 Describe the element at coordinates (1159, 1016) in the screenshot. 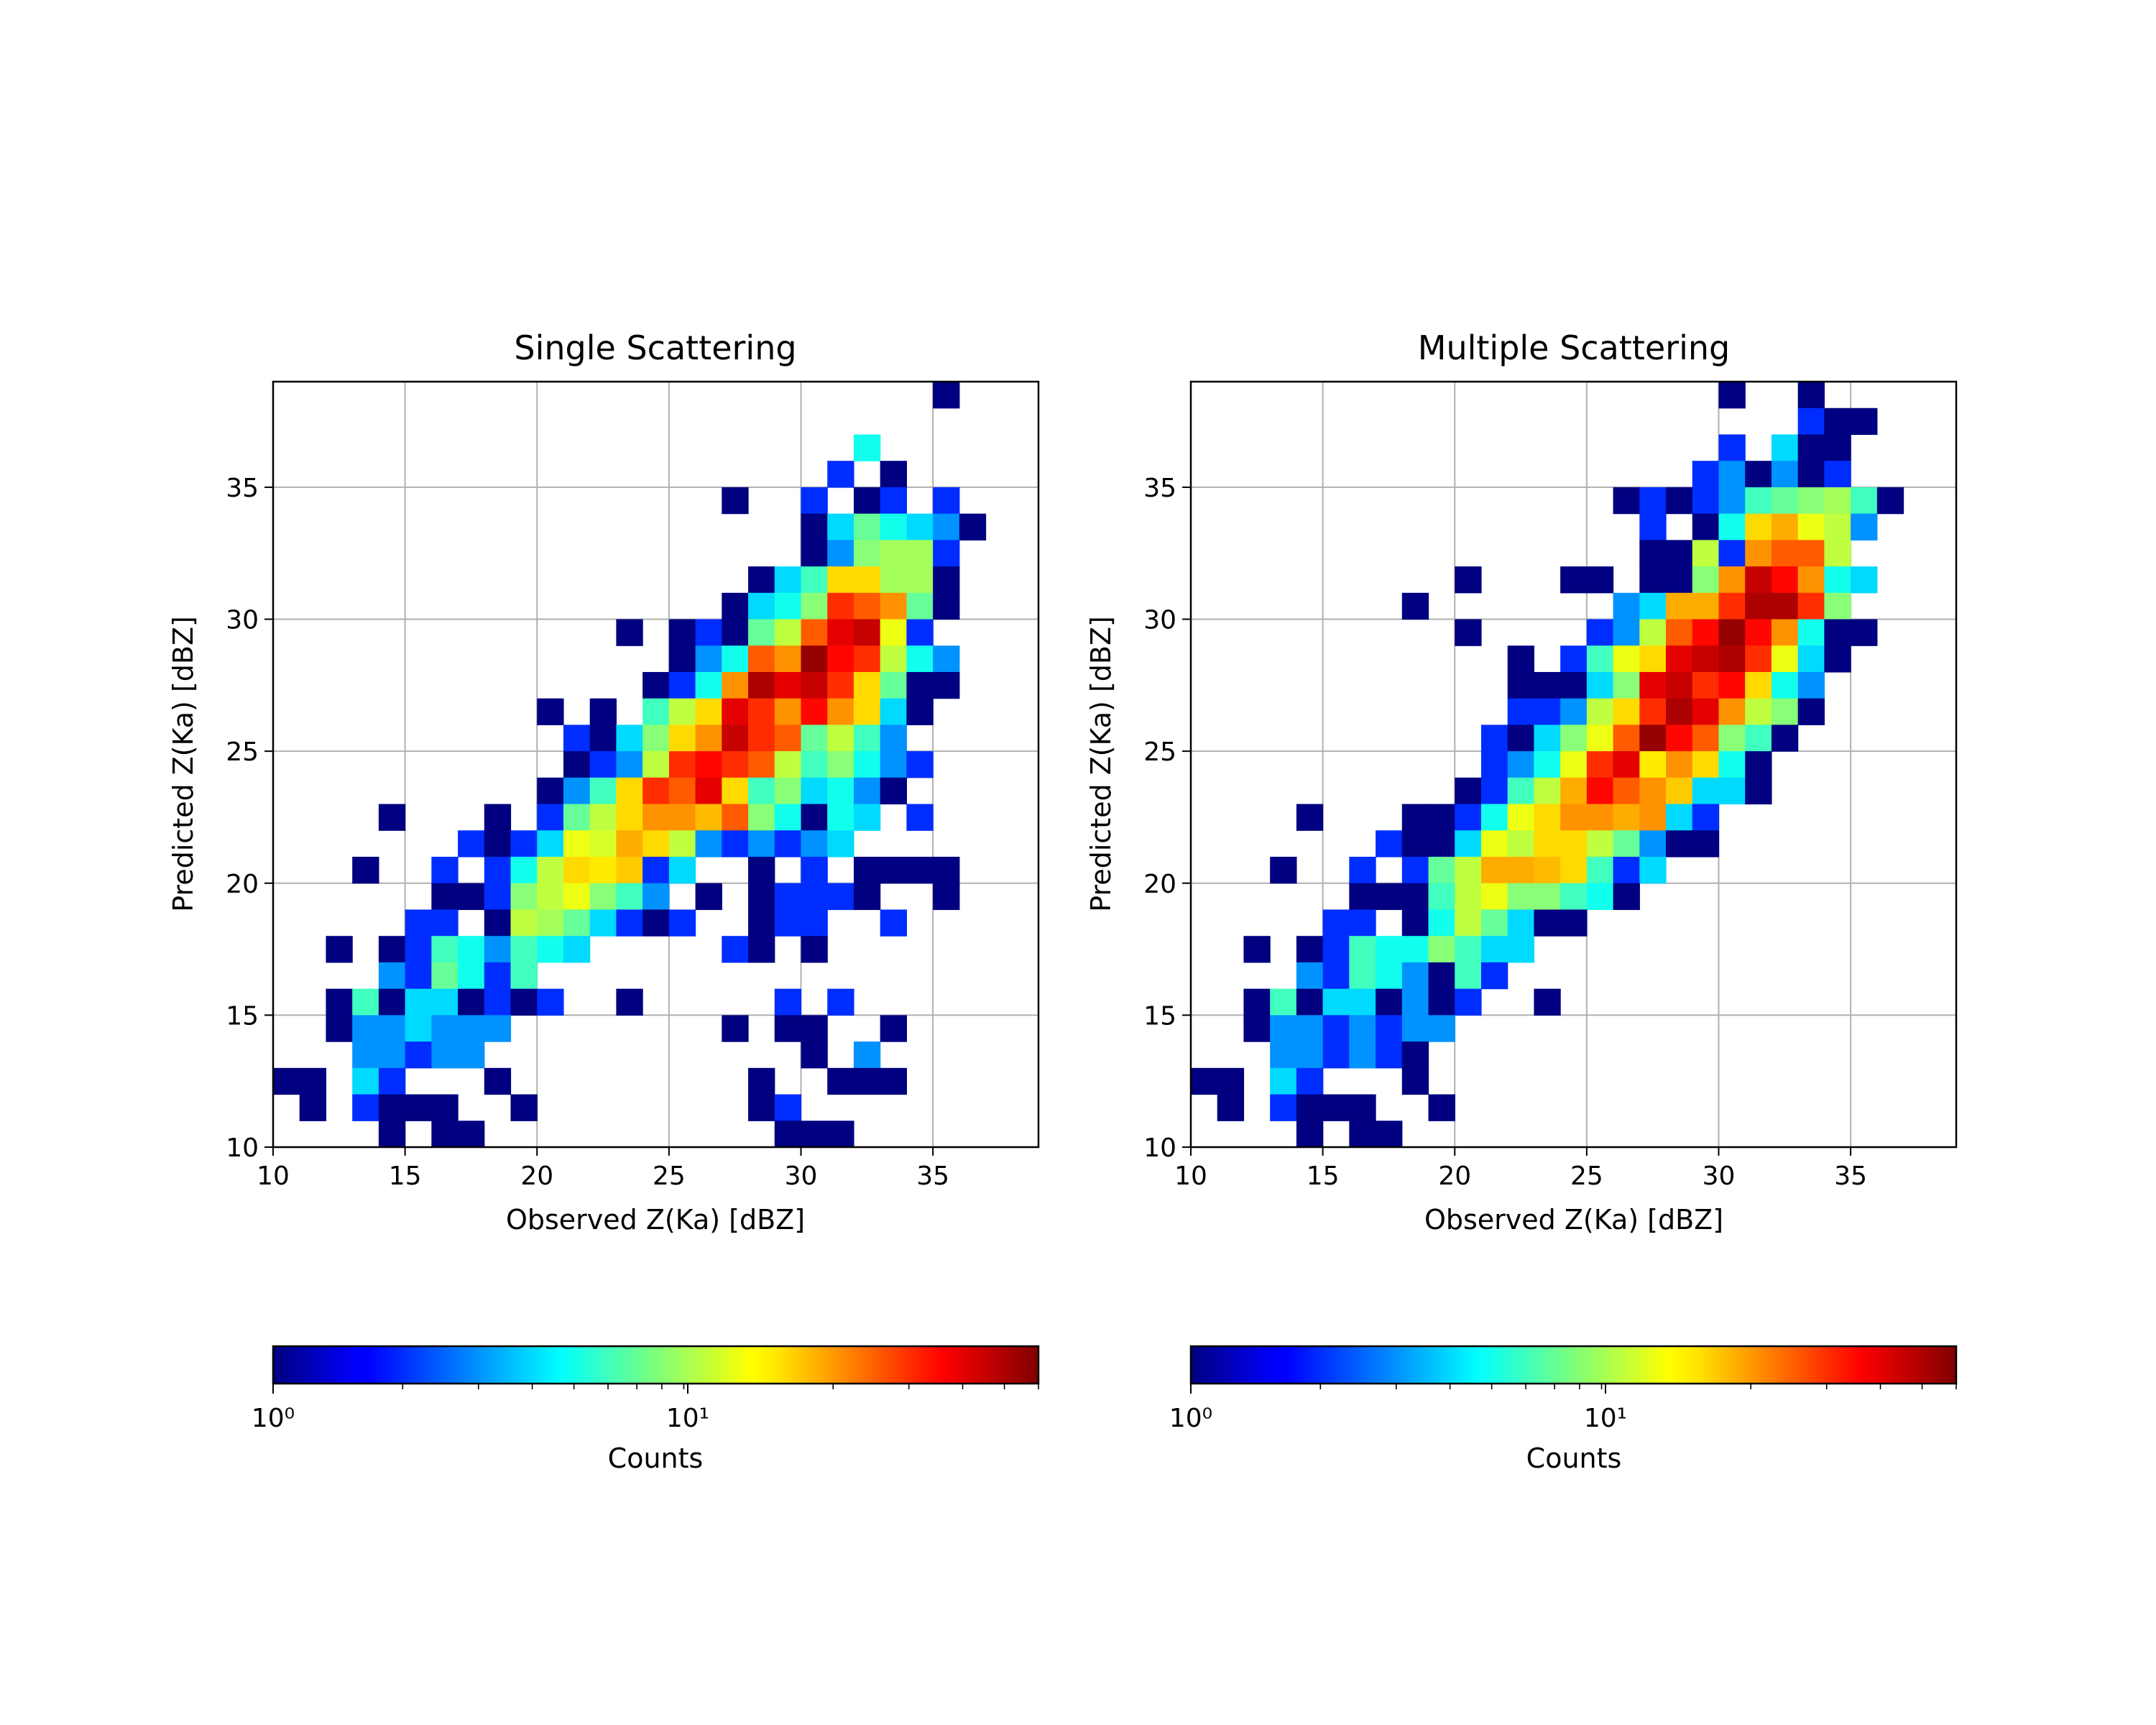

I see `y-tick-label: 15` at that location.